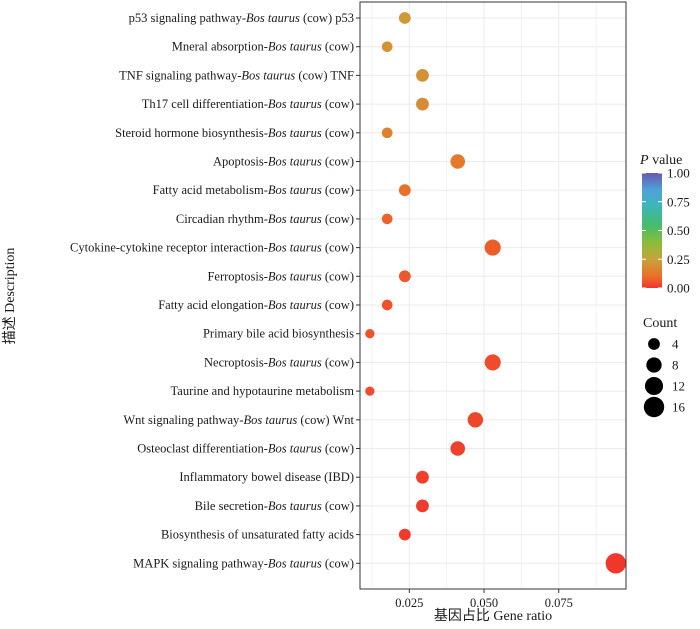 This screenshot has height=629, width=700. I want to click on y-axis-title: 描述 Description, so click(10, 296).